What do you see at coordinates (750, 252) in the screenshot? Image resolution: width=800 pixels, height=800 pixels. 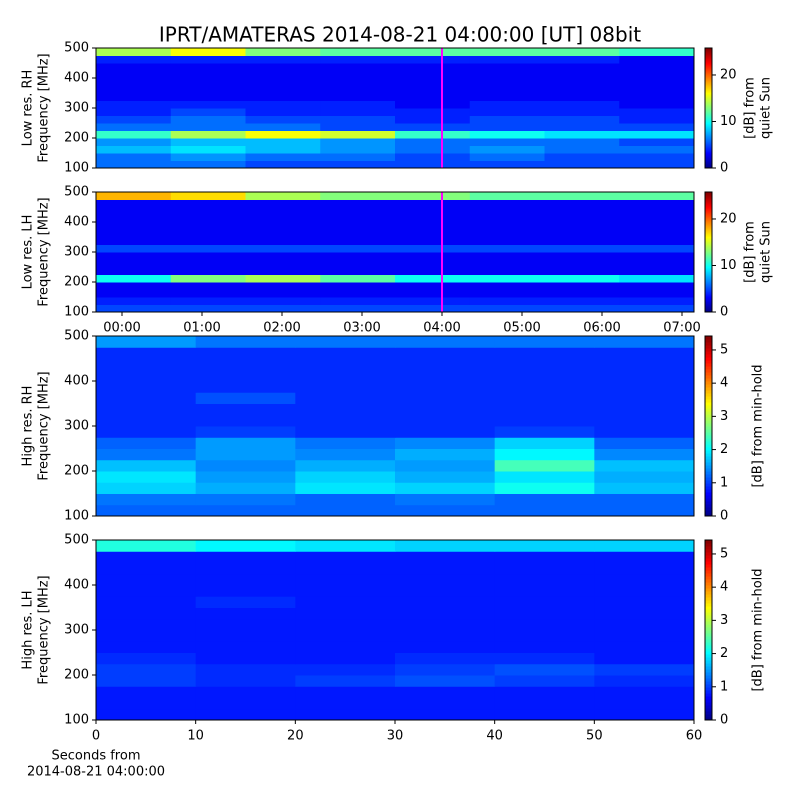 I see `colorbar-label: [dB] from` at bounding box center [750, 252].